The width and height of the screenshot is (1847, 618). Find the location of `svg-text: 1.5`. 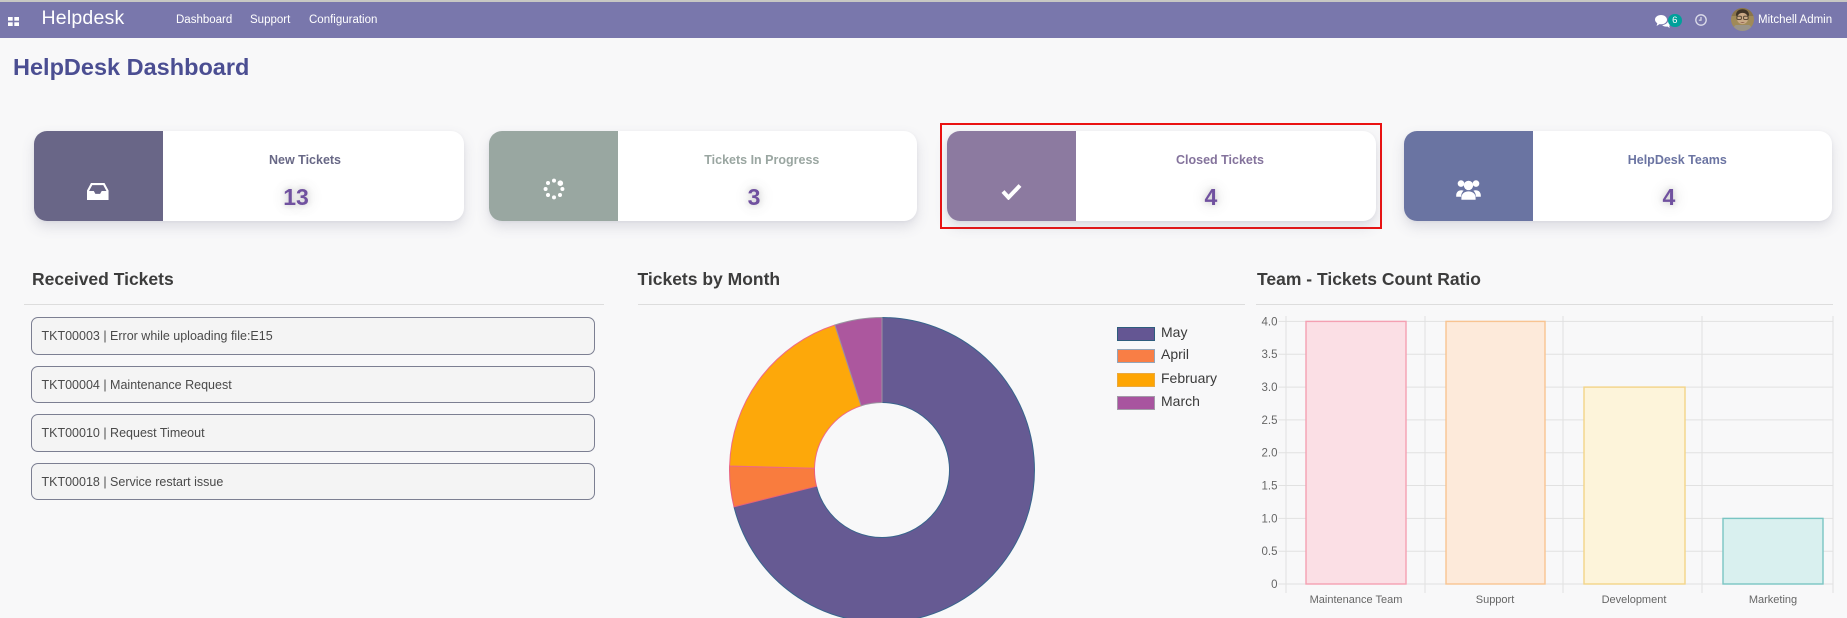

svg-text: 1.5 is located at coordinates (1270, 487).